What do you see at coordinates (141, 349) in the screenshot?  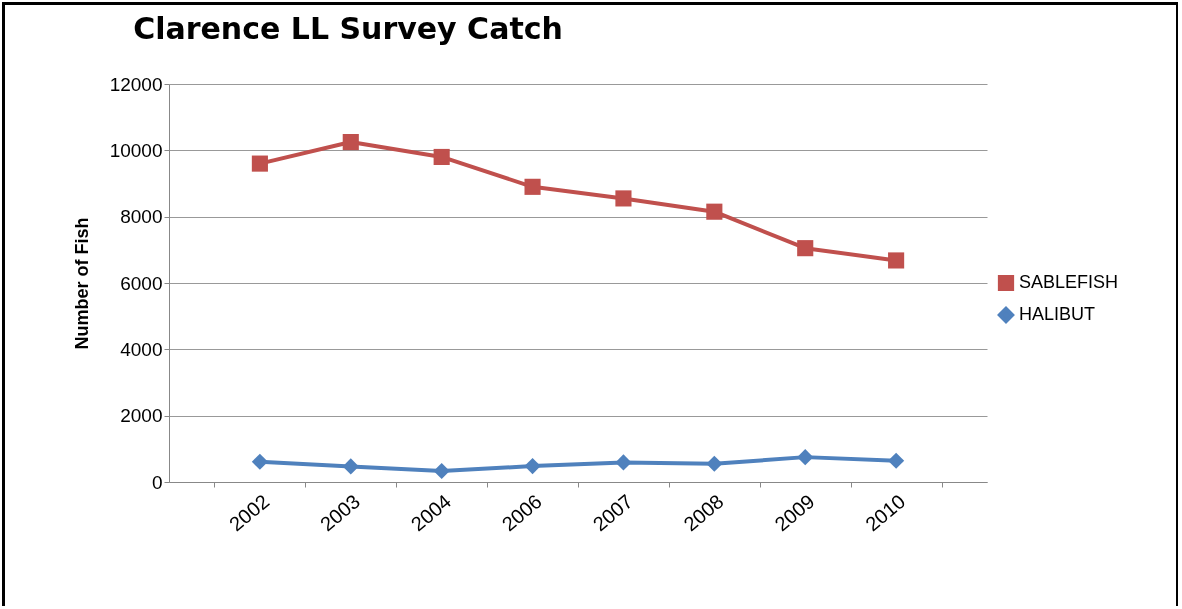 I see `y-tick-label: 4000` at bounding box center [141, 349].